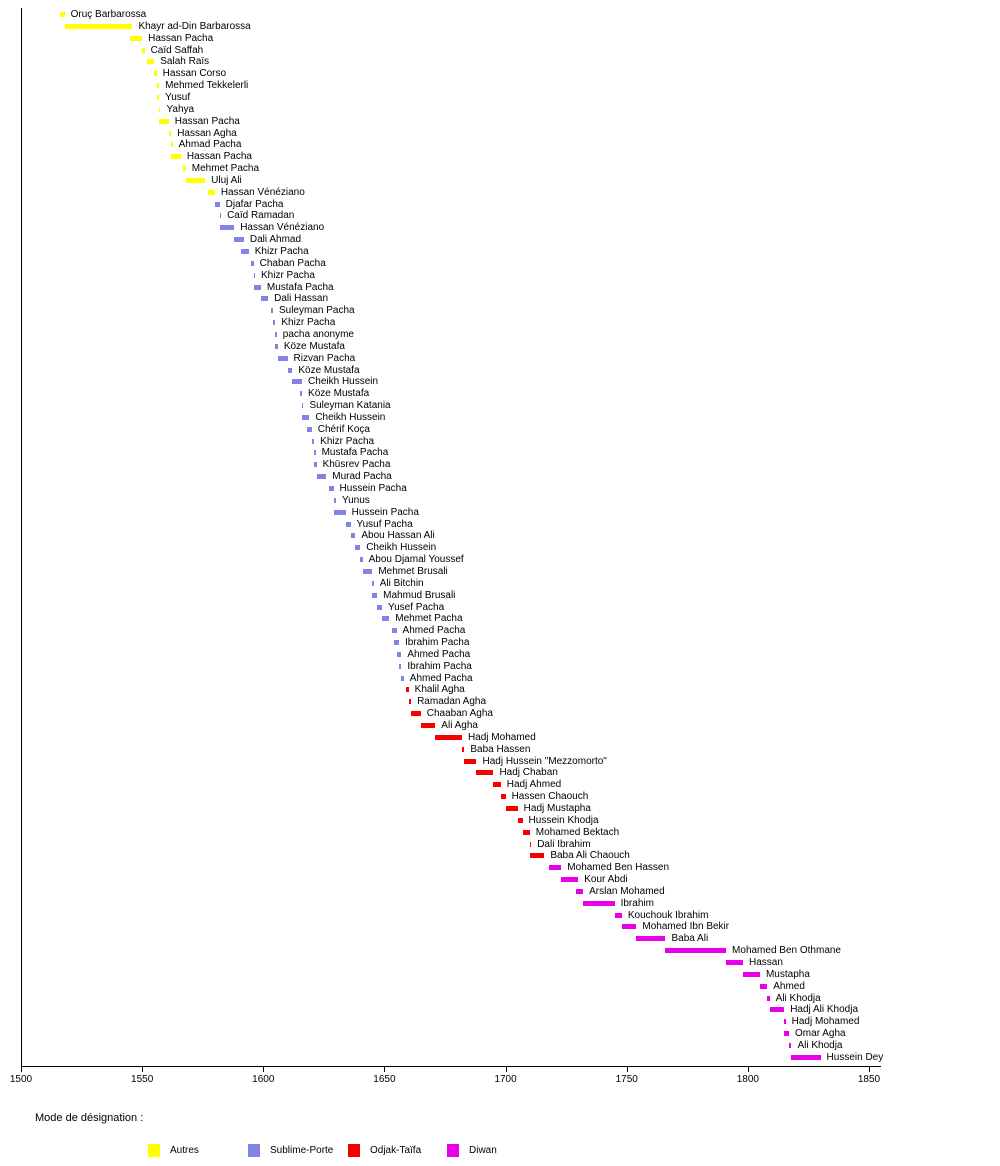 This screenshot has width=1000, height=1166. I want to click on timeline-bar-label: Kouchouk Ibrahim, so click(668, 915).